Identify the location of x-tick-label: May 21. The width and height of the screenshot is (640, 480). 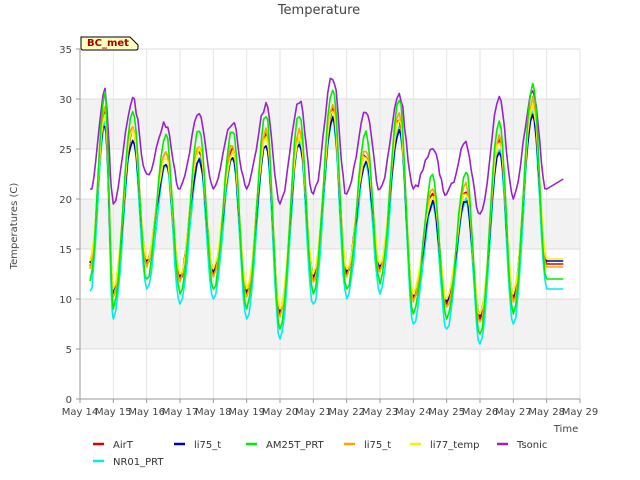
(313, 412).